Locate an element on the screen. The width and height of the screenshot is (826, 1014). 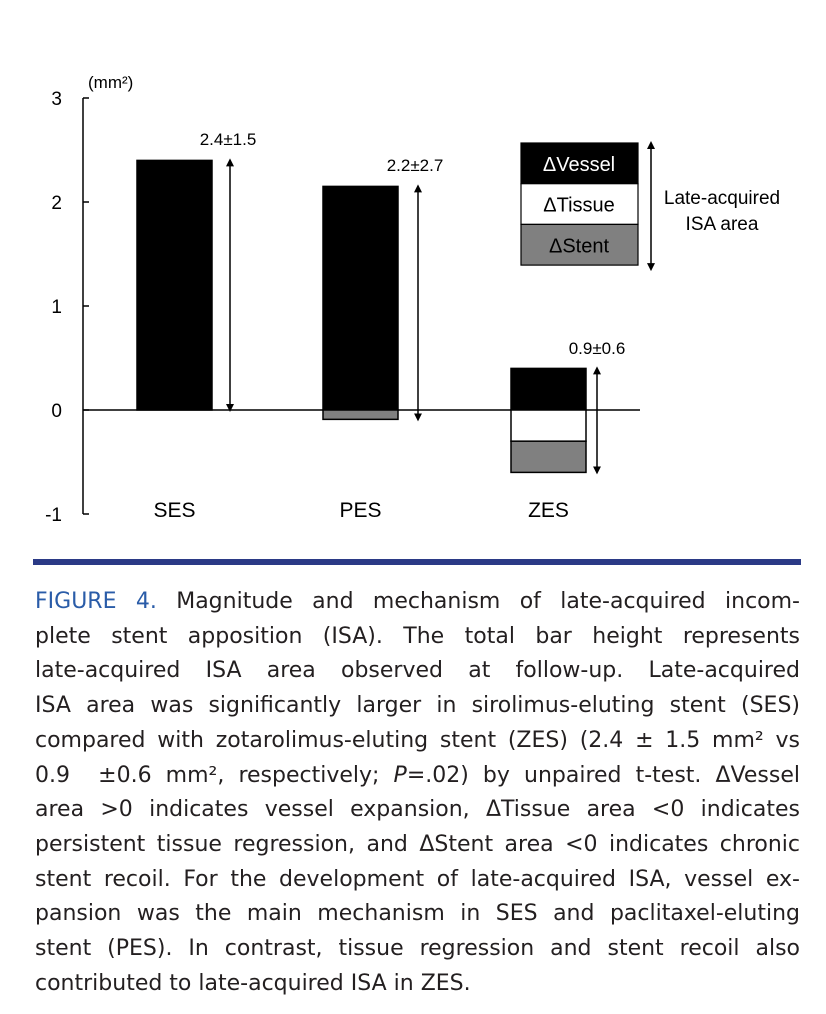
y-tick-label: -1 is located at coordinates (53, 515).